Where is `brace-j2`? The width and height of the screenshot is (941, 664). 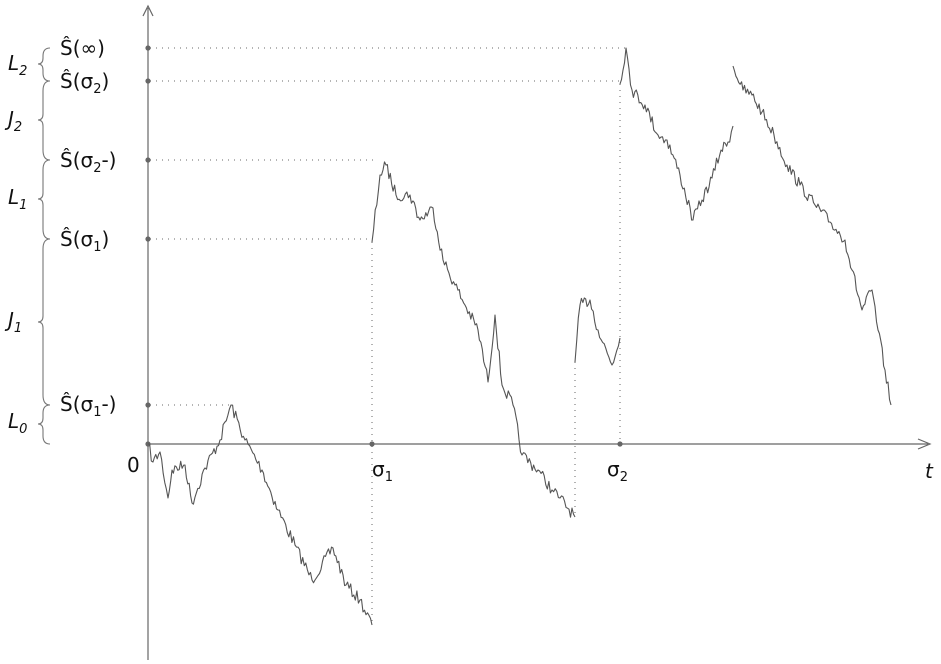
brace-j2 is located at coordinates (44, 120).